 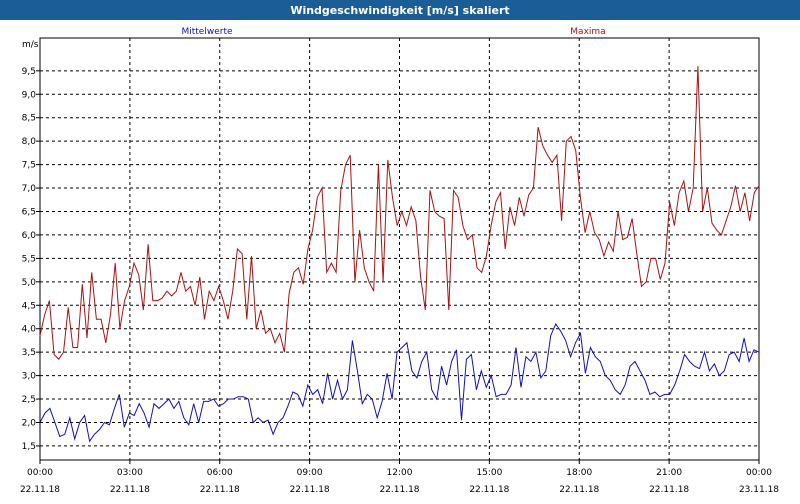 What do you see at coordinates (29, 353) in the screenshot?
I see `y-tick-label: 3,5` at bounding box center [29, 353].